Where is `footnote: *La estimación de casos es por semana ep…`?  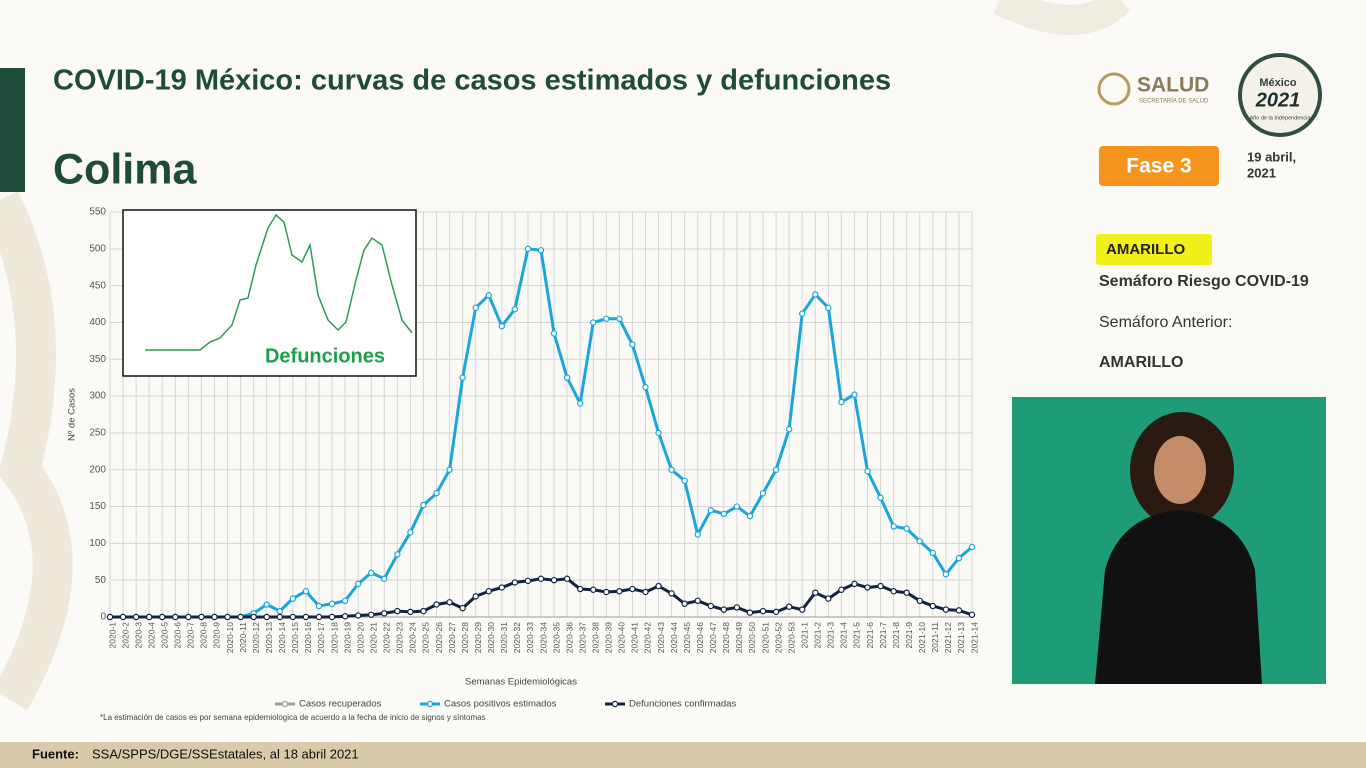 footnote: *La estimación de casos es por semana ep… is located at coordinates (293, 717).